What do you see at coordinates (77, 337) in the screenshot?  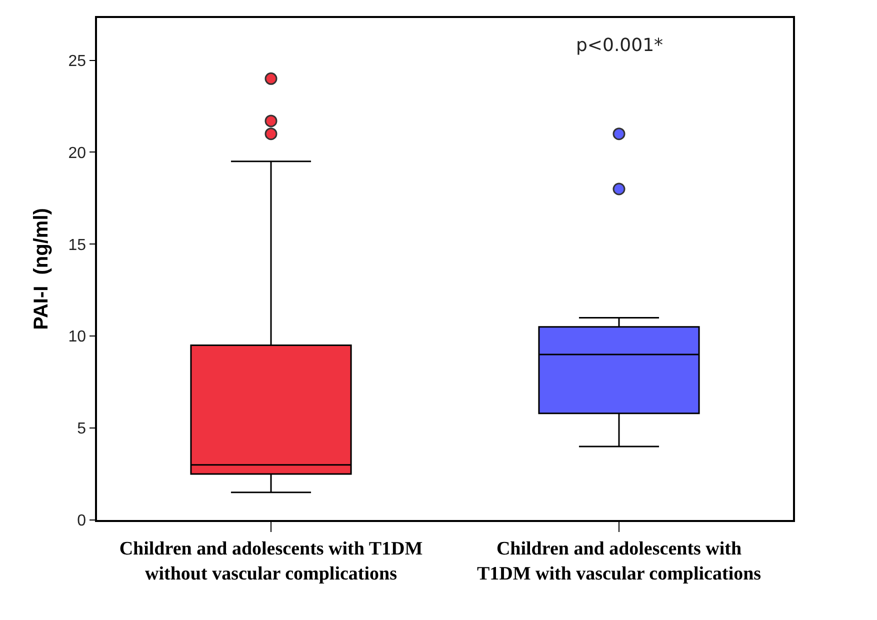 I see `y-tick-label: 10` at bounding box center [77, 337].